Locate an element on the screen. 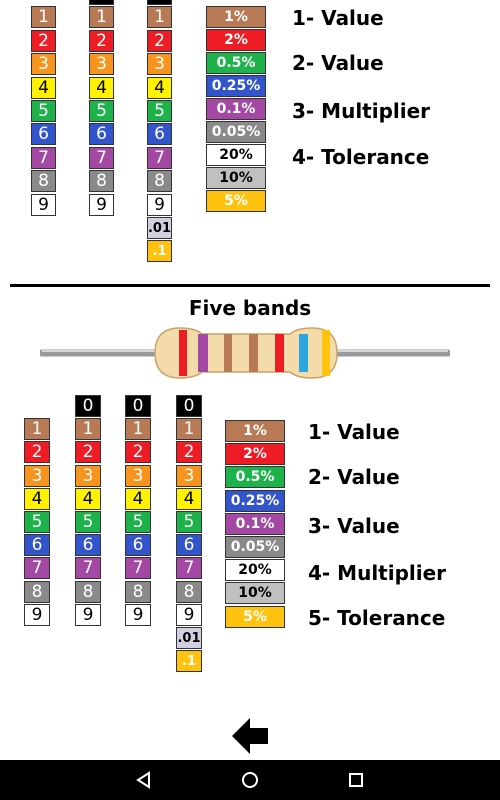  nav-back-button is located at coordinates (144, 780).